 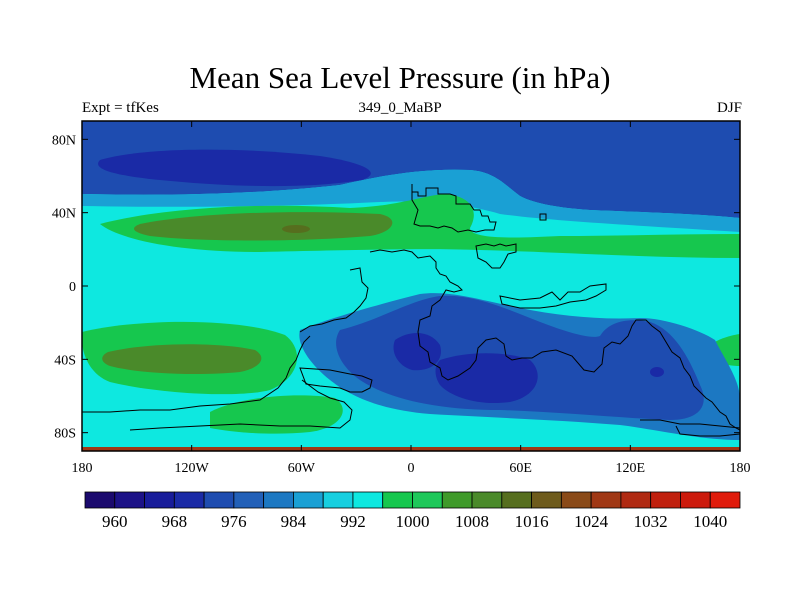 I want to click on lat-tick-label: 80N, so click(x=64, y=140).